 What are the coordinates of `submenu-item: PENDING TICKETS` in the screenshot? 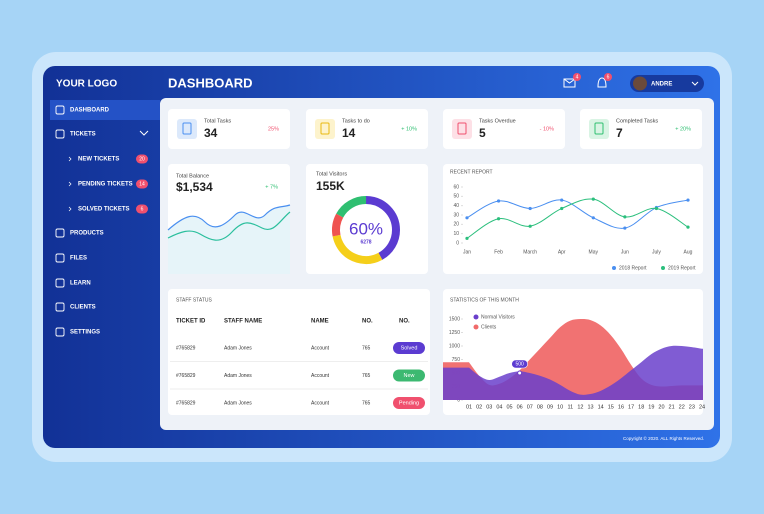 It's located at (105, 185).